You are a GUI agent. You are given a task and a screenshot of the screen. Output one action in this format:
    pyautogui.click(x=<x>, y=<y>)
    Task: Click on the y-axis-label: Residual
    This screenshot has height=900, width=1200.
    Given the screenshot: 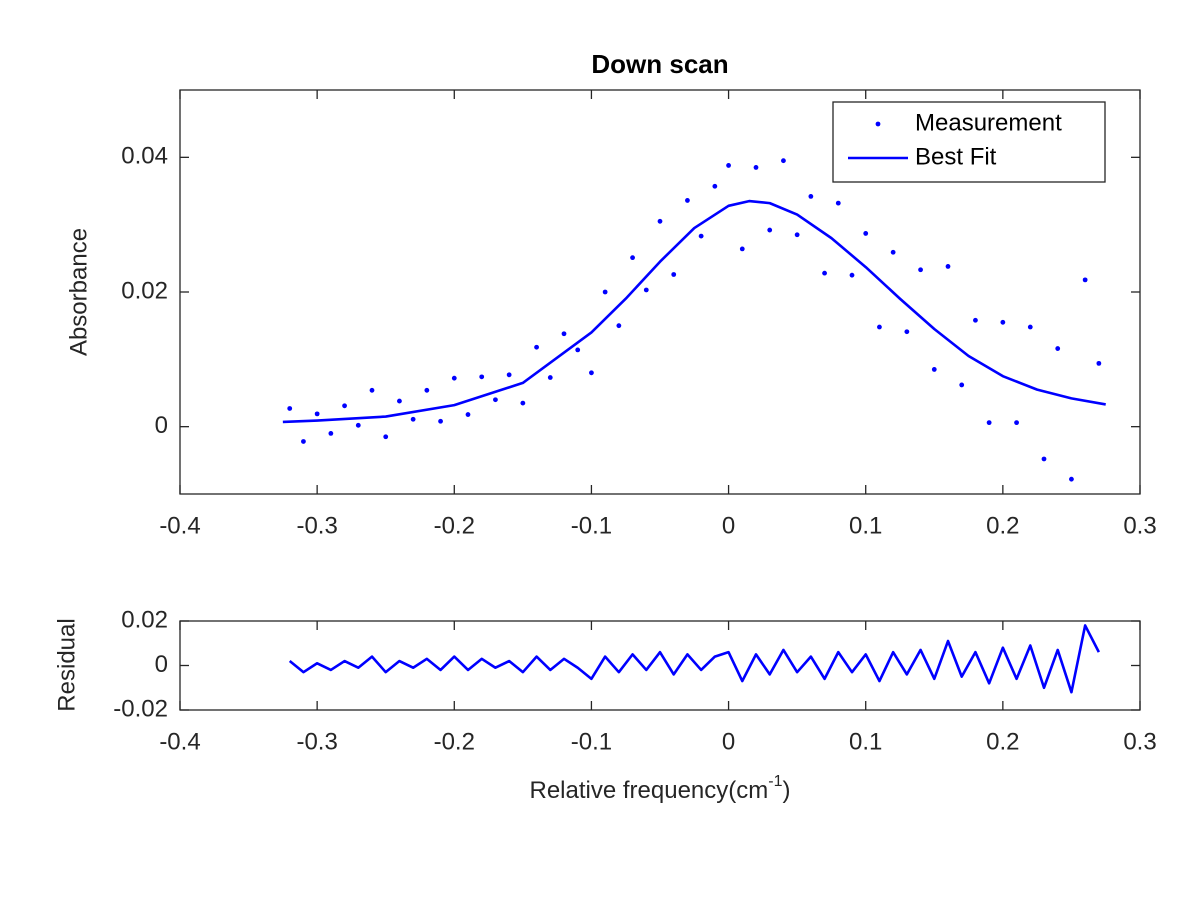 What is the action you would take?
    pyautogui.click(x=66, y=664)
    